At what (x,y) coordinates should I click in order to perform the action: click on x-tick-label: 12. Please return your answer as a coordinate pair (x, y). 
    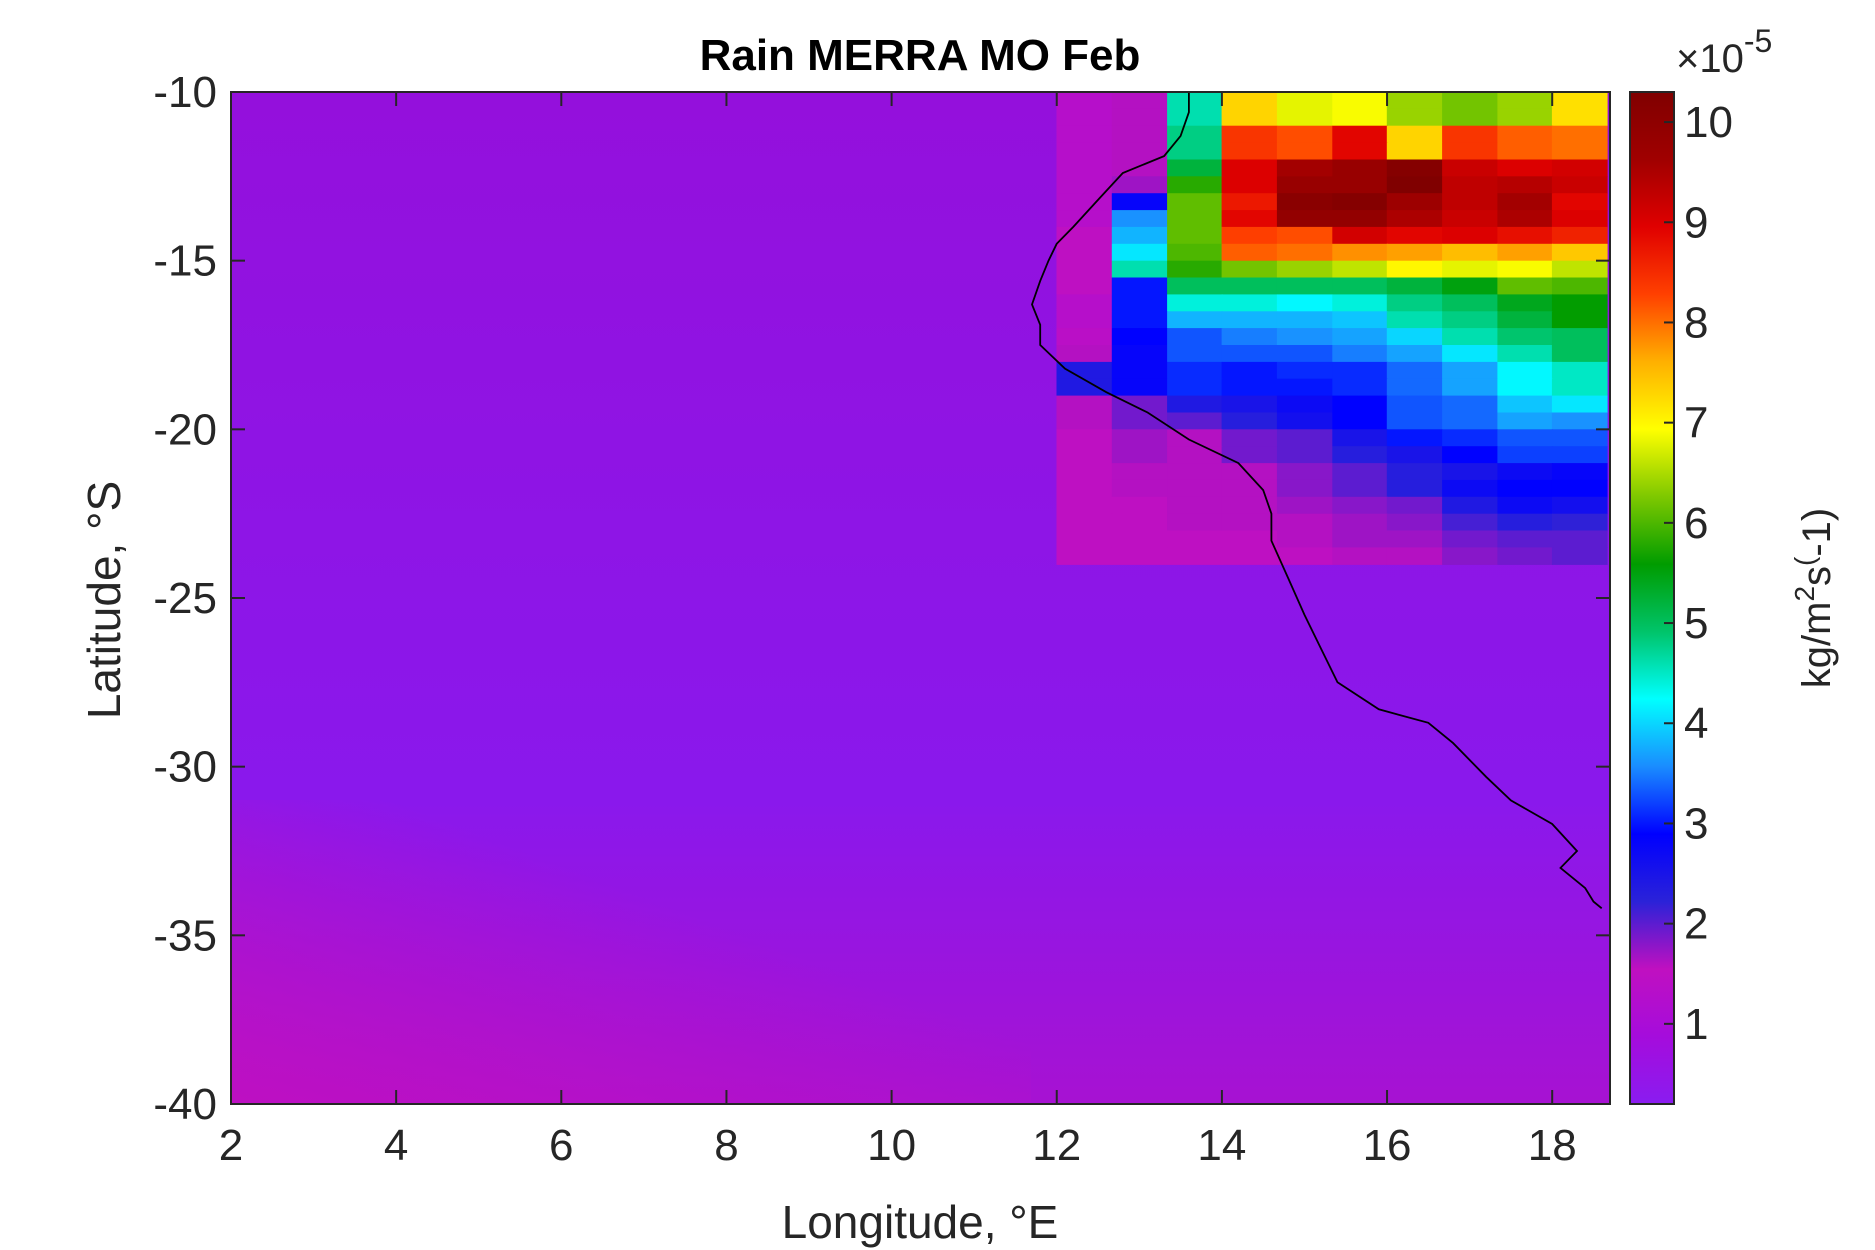
    Looking at the image, I should click on (1056, 1145).